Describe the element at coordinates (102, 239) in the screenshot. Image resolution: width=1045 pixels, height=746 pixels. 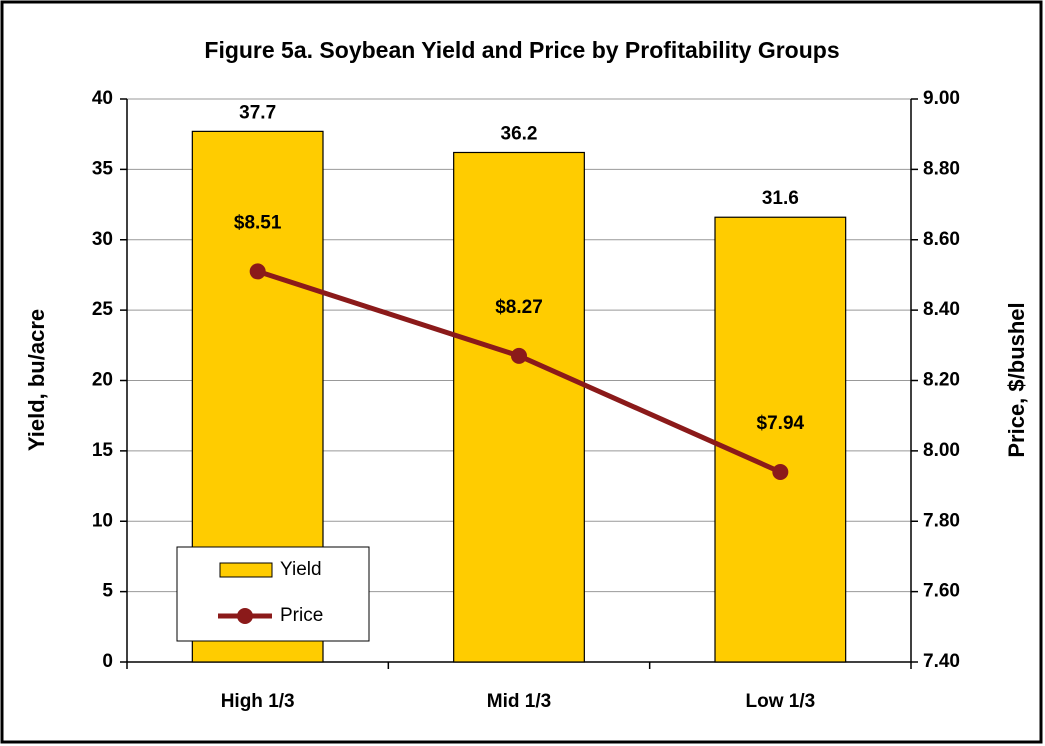
I see `y-tick-label: 30` at that location.